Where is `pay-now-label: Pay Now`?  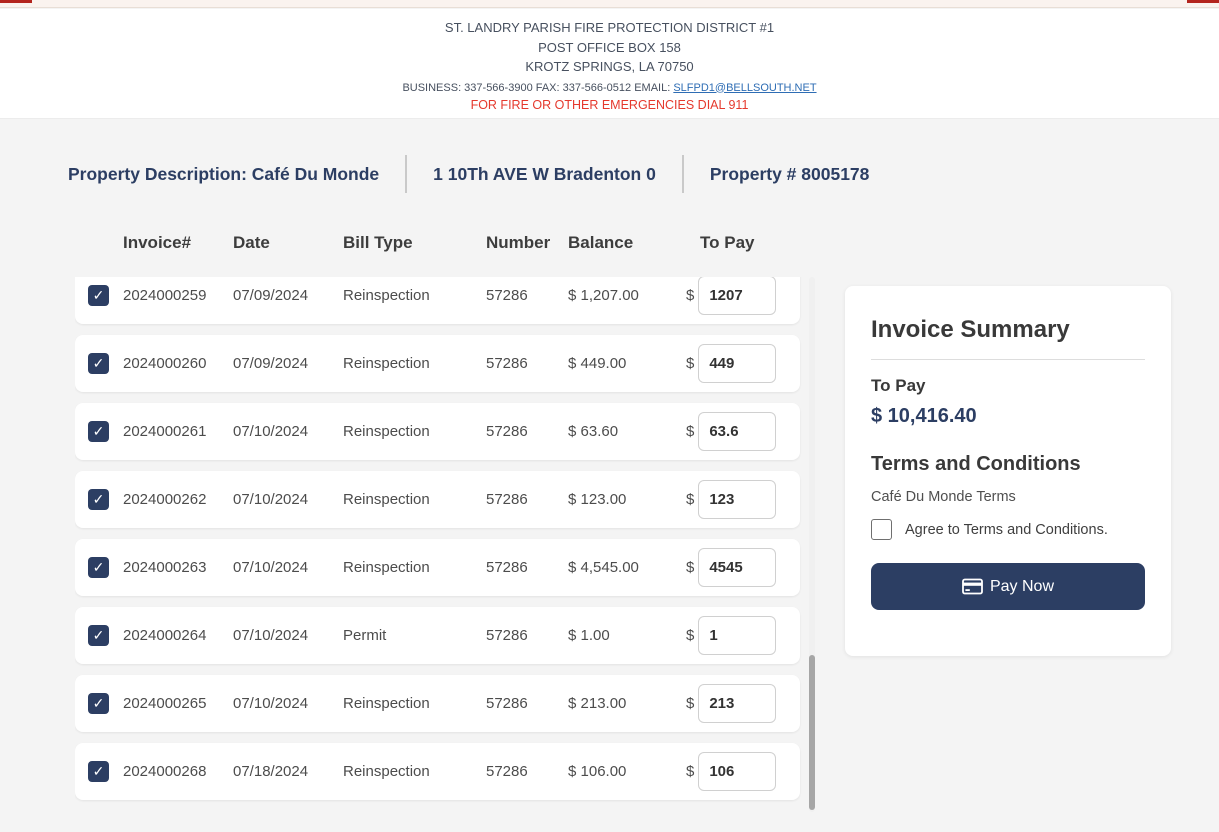
pay-now-label: Pay Now is located at coordinates (1022, 586).